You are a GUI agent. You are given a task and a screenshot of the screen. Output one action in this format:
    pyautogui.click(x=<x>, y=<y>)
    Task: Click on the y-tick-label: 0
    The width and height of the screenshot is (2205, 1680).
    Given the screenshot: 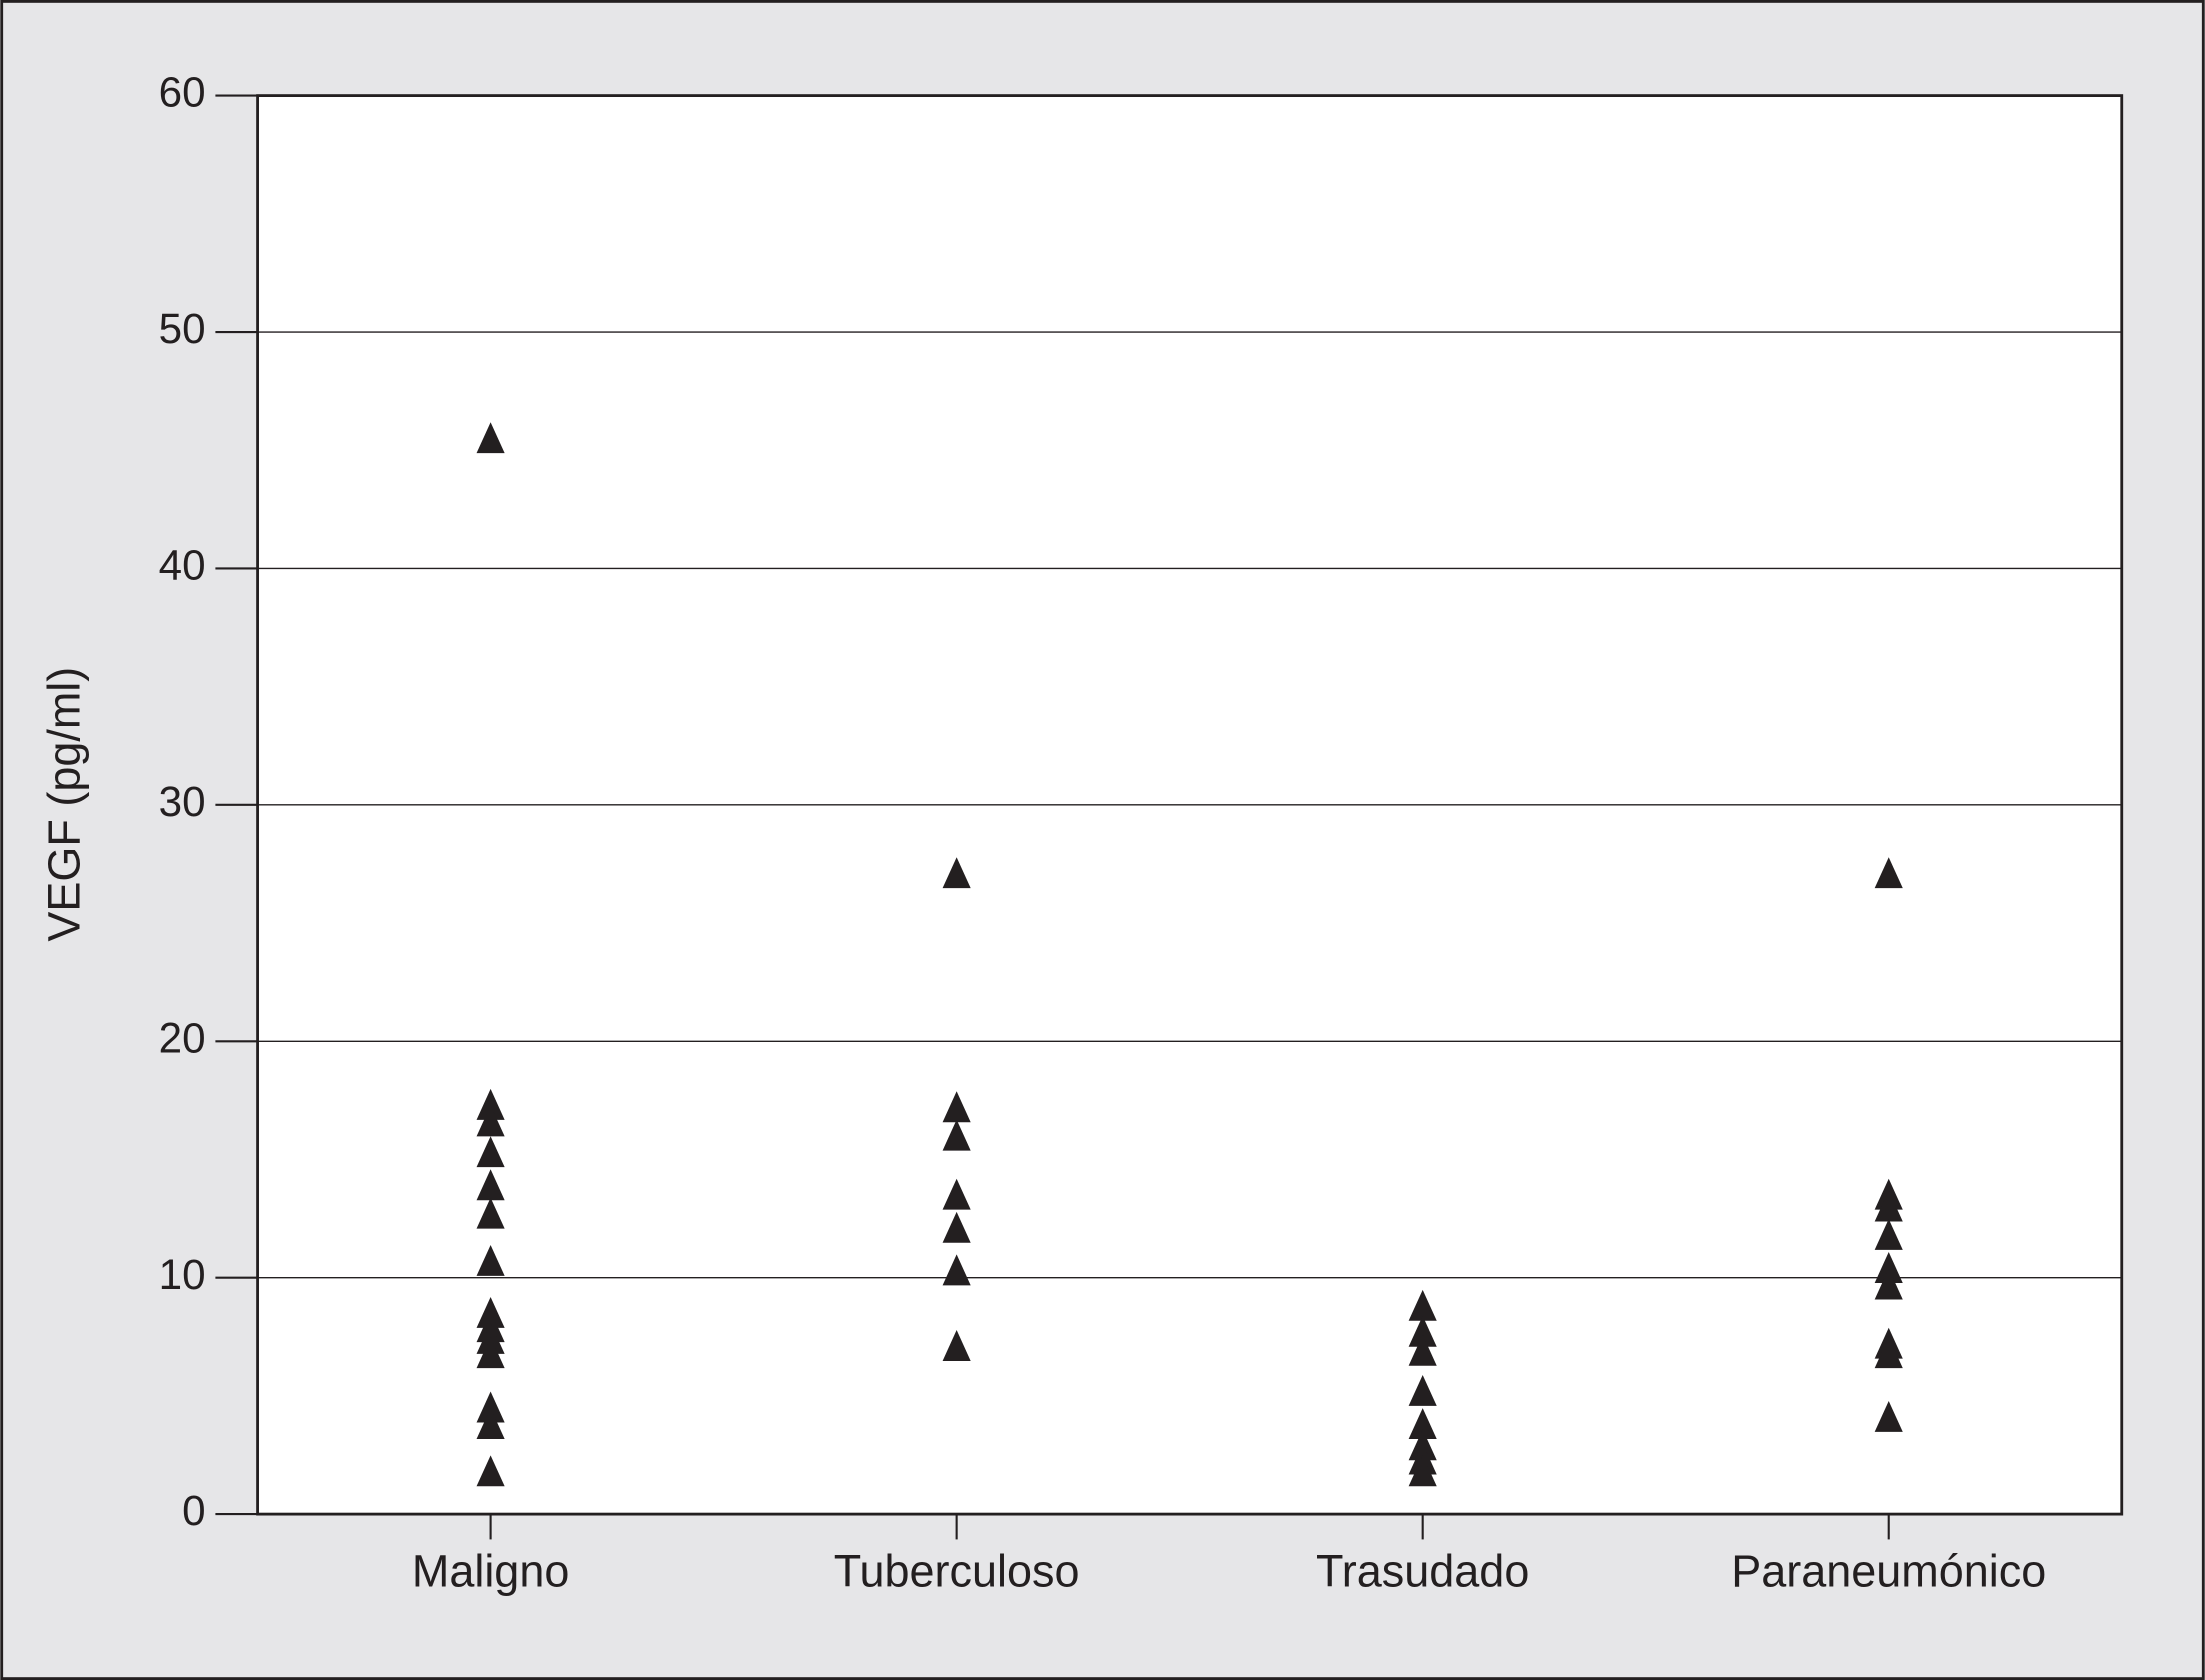 What is the action you would take?
    pyautogui.click(x=193, y=1510)
    